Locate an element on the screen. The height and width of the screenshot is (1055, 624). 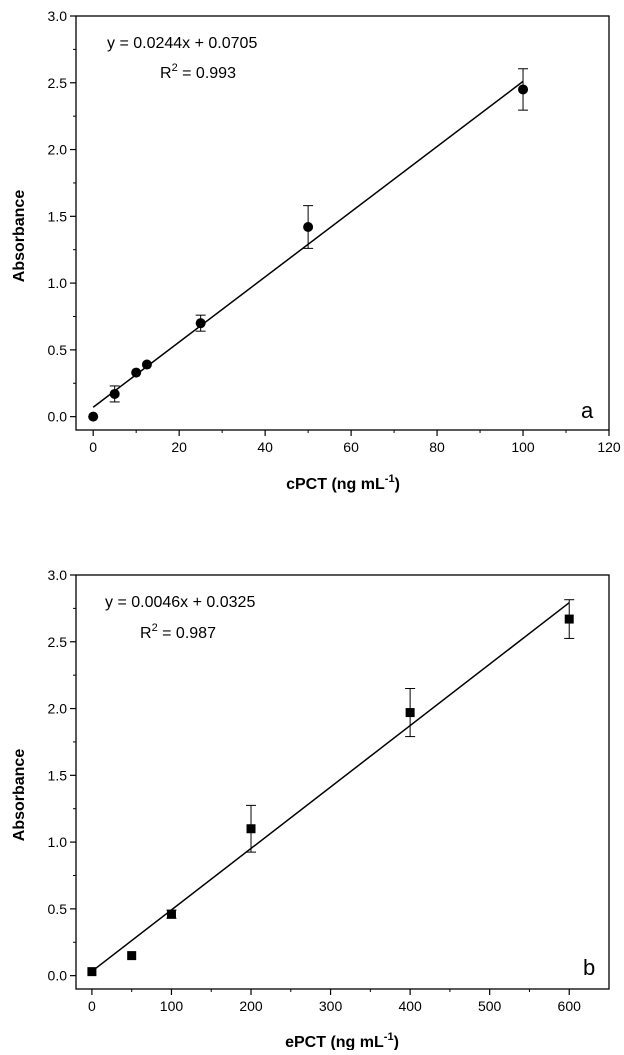
r-squared: R2 = 0.987 is located at coordinates (178, 632).